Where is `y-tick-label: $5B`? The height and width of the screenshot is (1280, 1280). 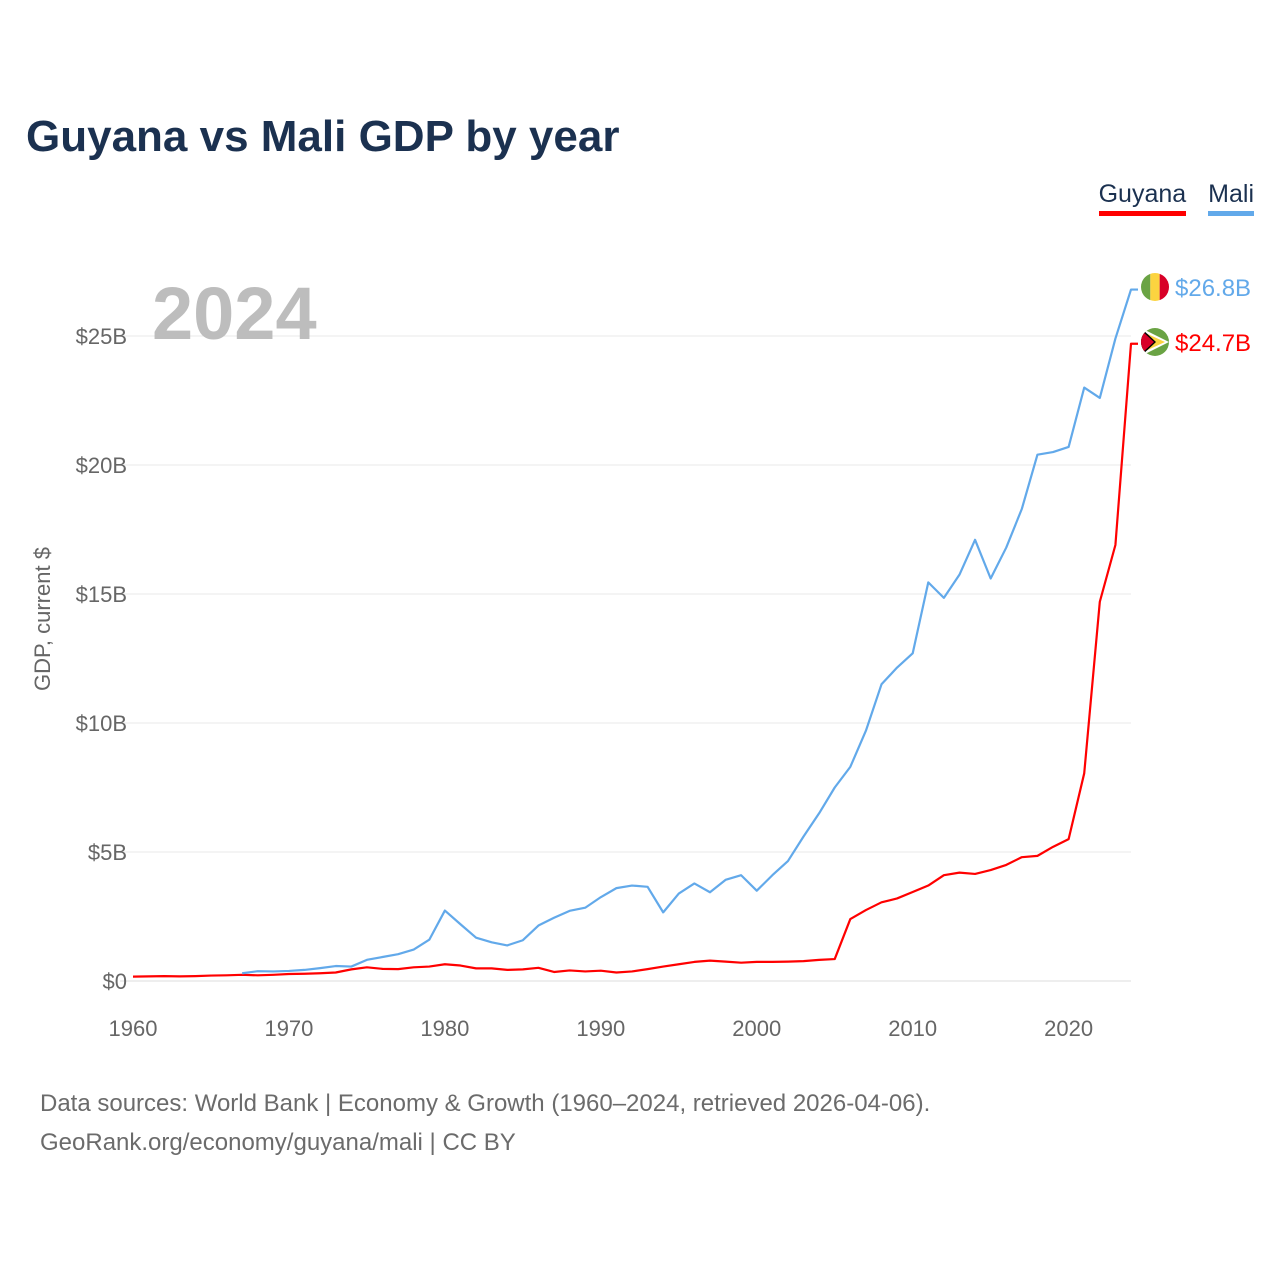 y-tick-label: $5B is located at coordinates (107, 852).